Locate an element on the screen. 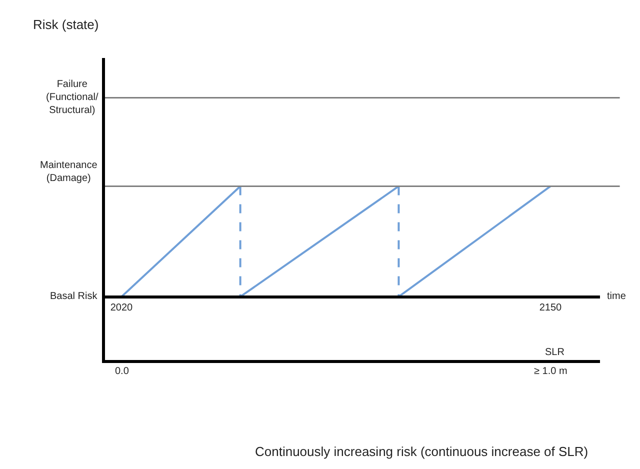  x-tick-label: 2150 is located at coordinates (550, 308).